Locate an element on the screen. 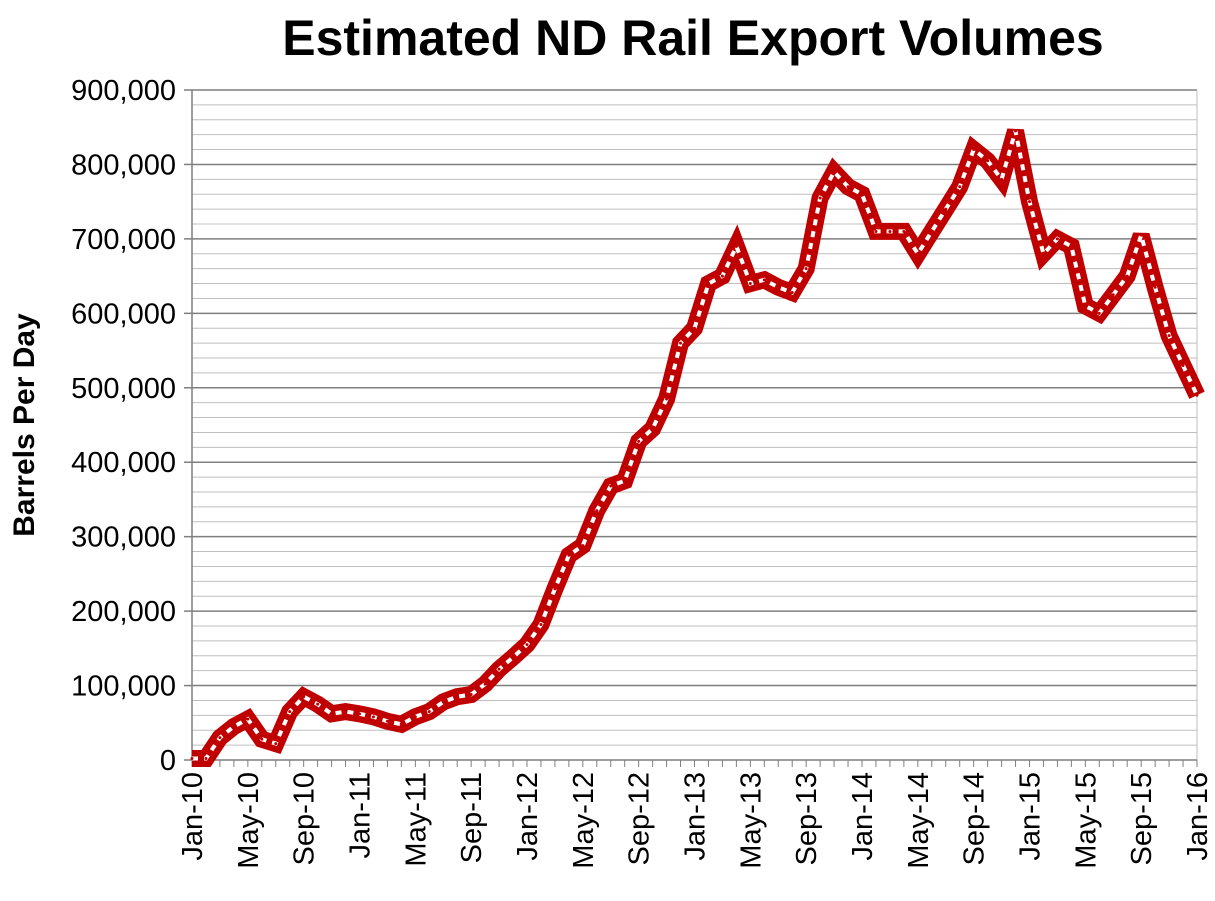  y-tick-label: 0 is located at coordinates (168, 761).